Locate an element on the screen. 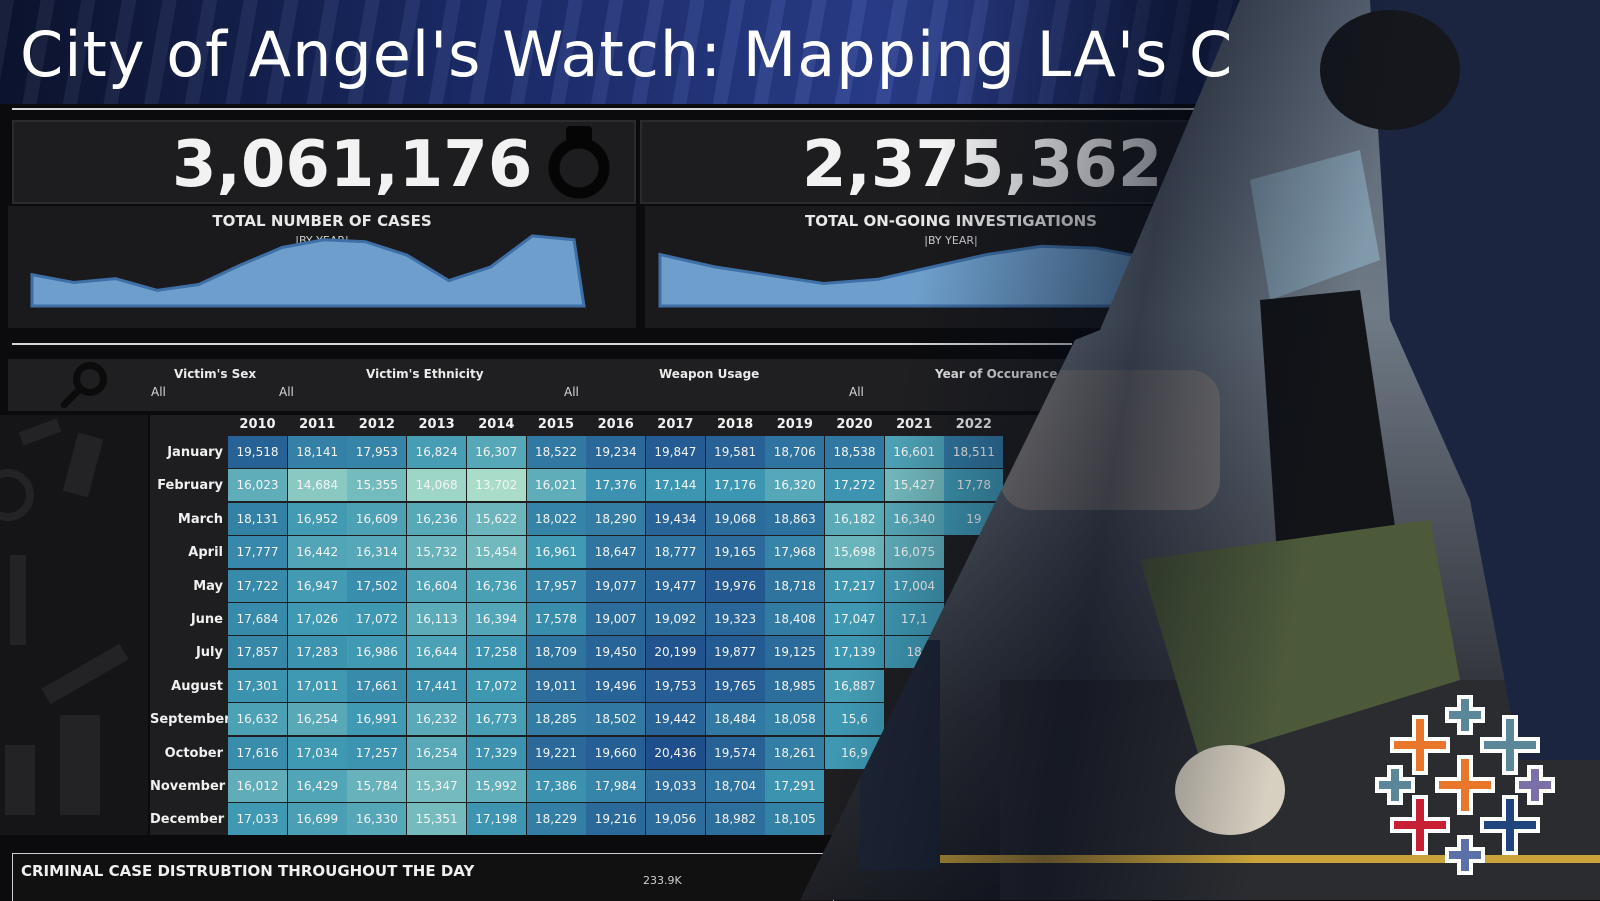 Image resolution: width=1600 pixels, height=901 pixels. heatmap-cell: 17,291 is located at coordinates (794, 786).